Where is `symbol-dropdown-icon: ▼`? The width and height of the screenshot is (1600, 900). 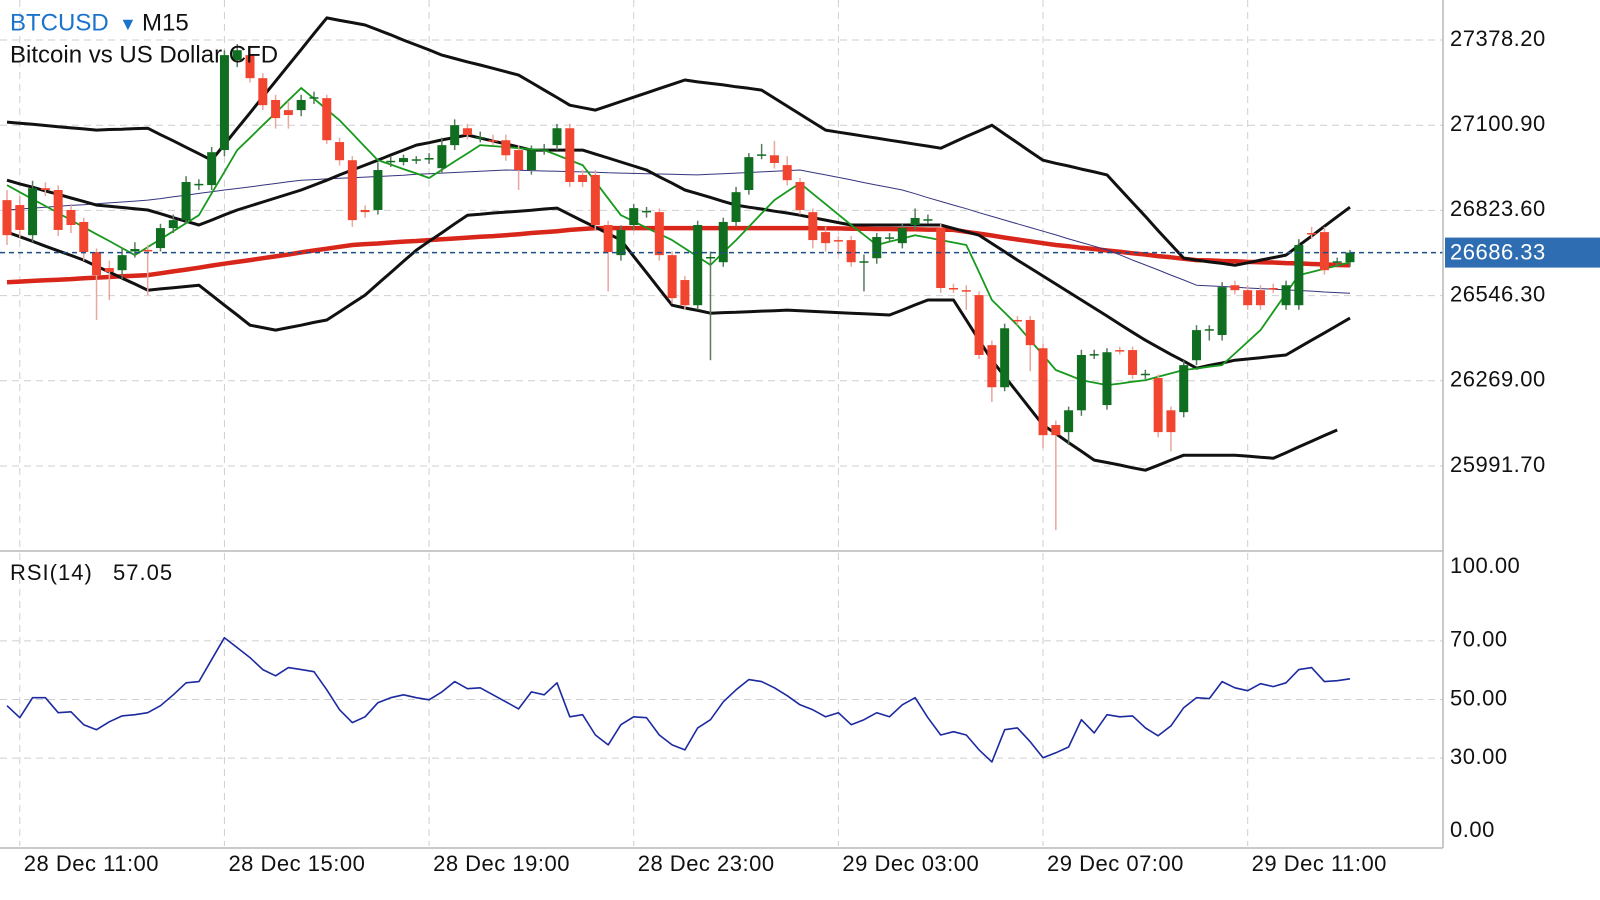 symbol-dropdown-icon: ▼ is located at coordinates (128, 24).